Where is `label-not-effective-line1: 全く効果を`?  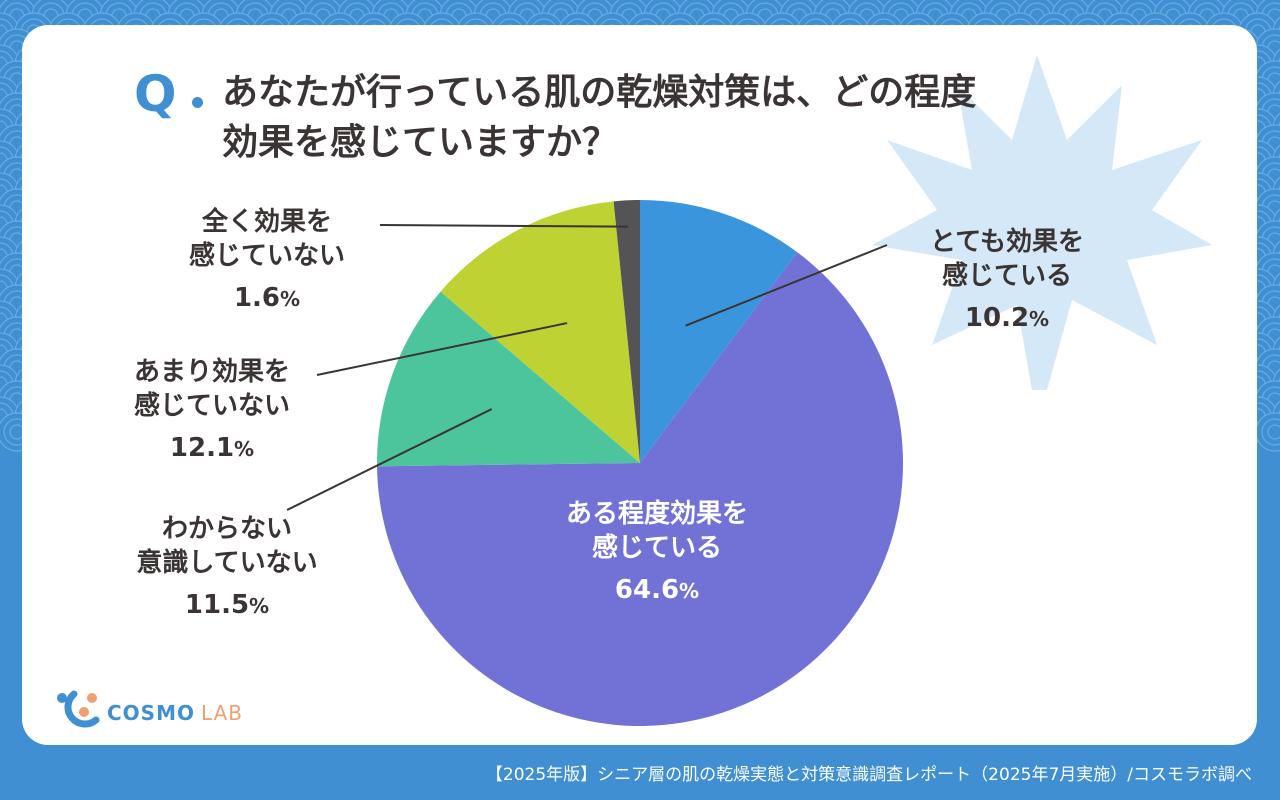
label-not-effective-line1: 全く効果を is located at coordinates (266, 222).